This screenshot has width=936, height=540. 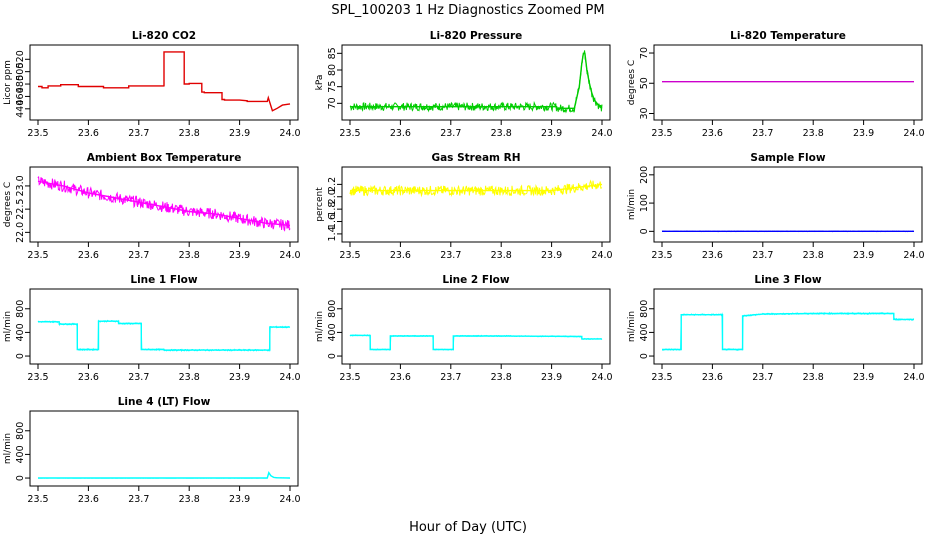 What do you see at coordinates (20, 72) in the screenshot?
I see `y-tick-label: 500` at bounding box center [20, 72].